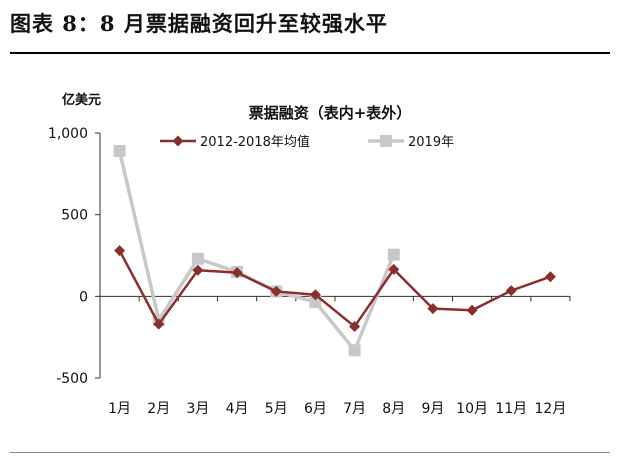  I want to click on legend: 2012-2018年均值 2019年, so click(307, 142).